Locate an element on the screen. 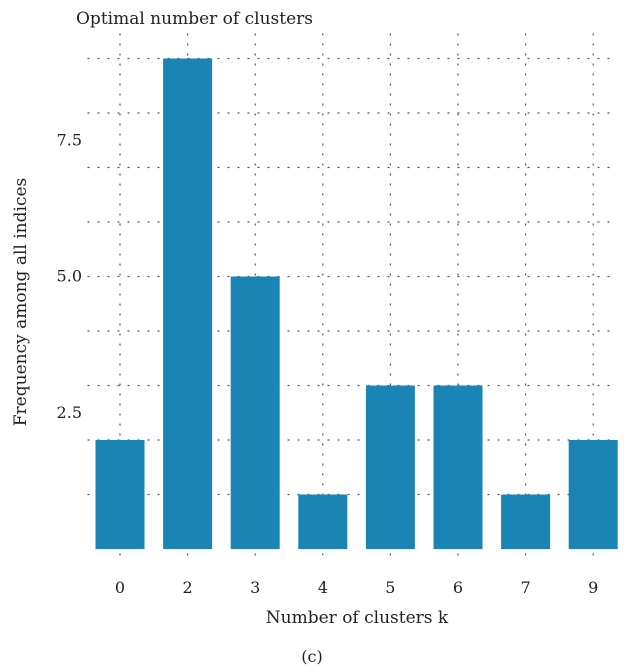 The height and width of the screenshot is (669, 624). x-tick-label: 4 is located at coordinates (323, 587).